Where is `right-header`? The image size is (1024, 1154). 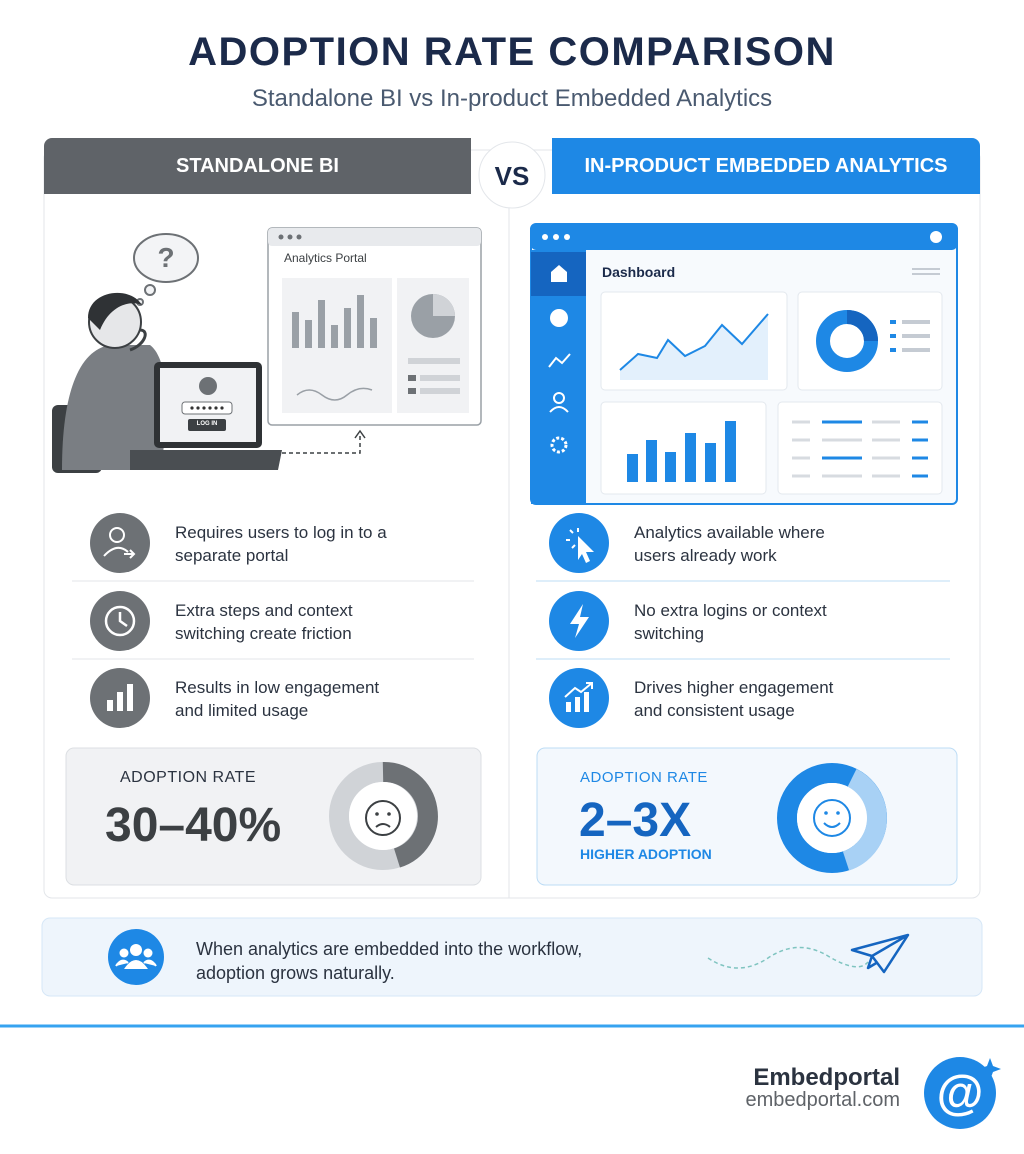
right-header is located at coordinates (766, 166).